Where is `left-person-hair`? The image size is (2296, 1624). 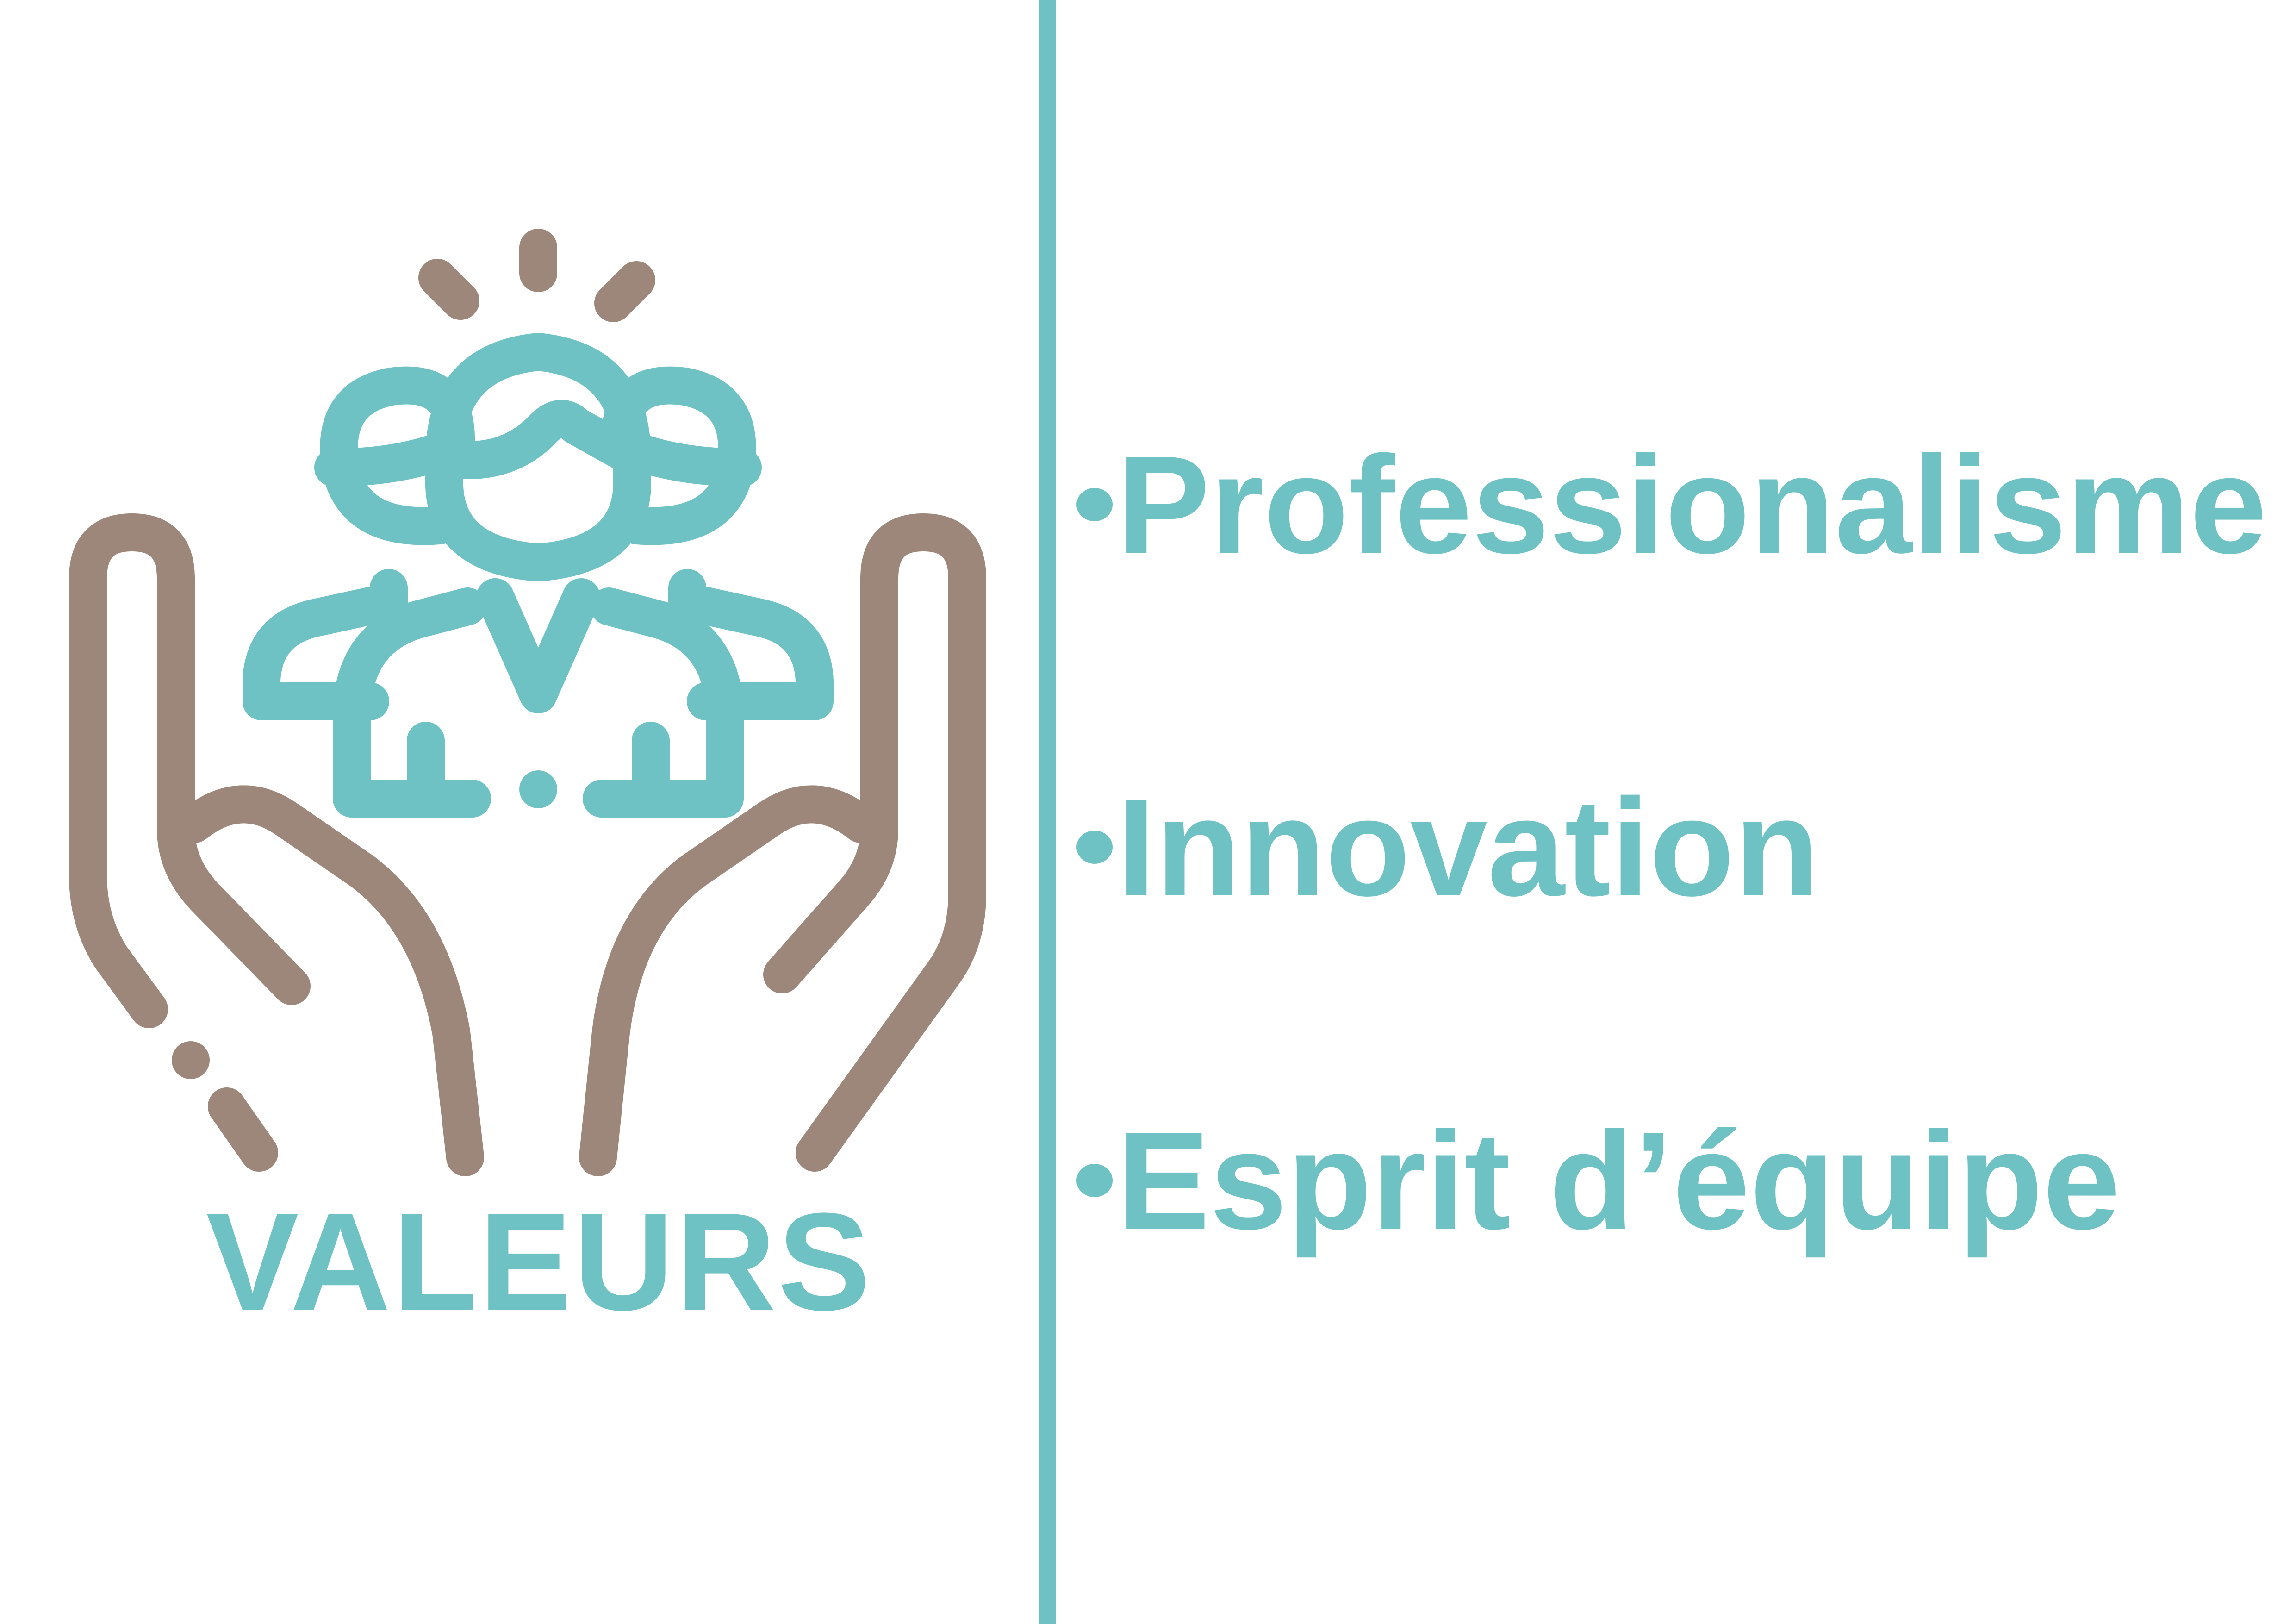
left-person-hair is located at coordinates (386, 459).